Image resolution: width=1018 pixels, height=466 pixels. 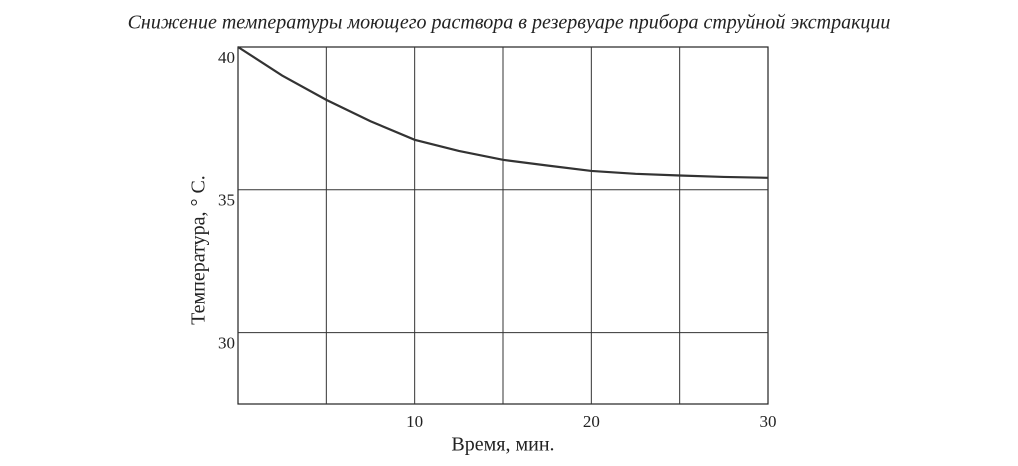 I want to click on y-tick-label: 35, so click(x=226, y=200).